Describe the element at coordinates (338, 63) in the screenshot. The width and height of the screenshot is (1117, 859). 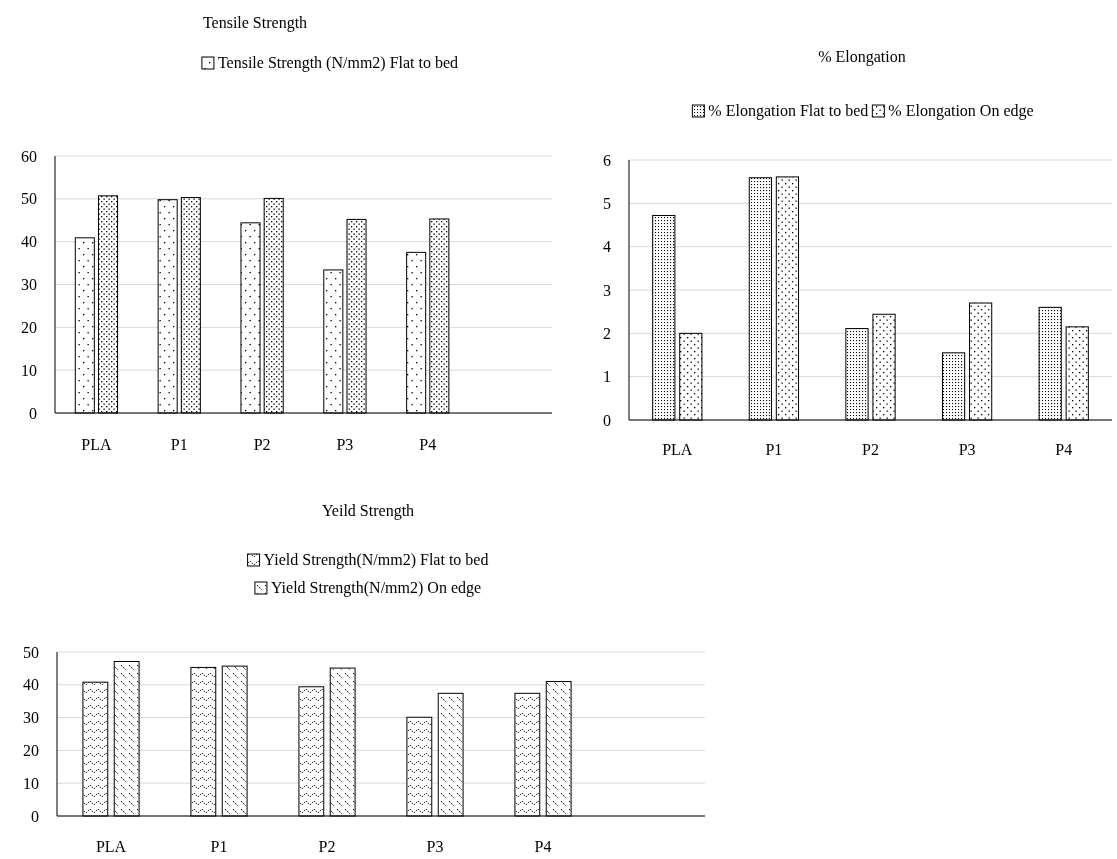
I see `legend-label: Tensile Strength (N/mm2) Flat to bed` at that location.